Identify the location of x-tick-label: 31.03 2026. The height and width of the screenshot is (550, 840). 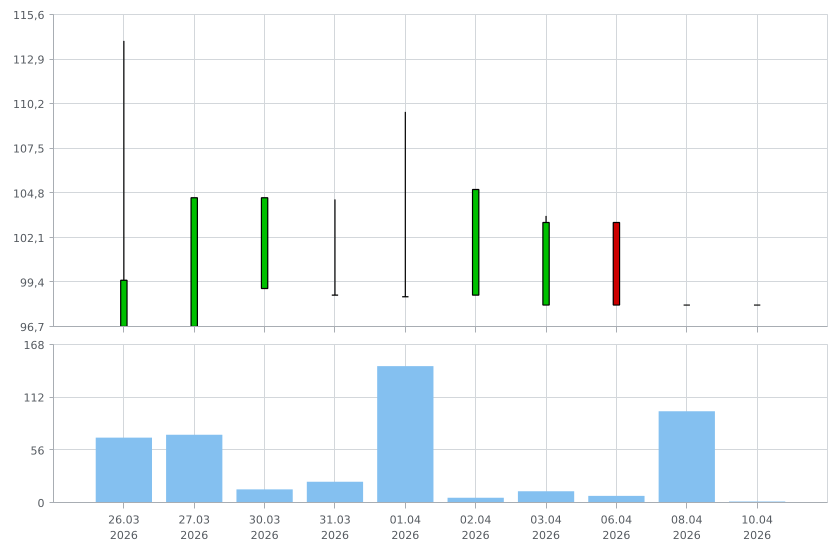
(335, 528).